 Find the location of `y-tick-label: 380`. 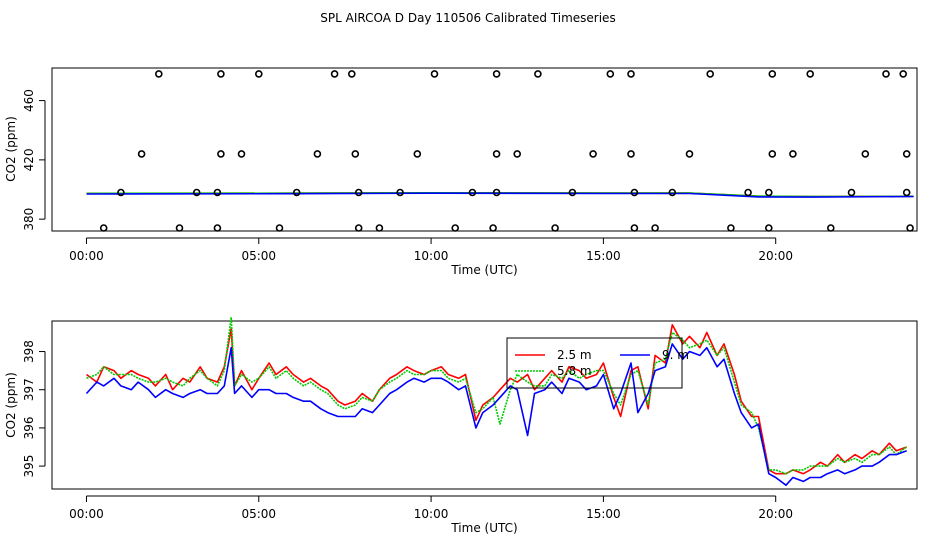

y-tick-label: 380 is located at coordinates (29, 219).